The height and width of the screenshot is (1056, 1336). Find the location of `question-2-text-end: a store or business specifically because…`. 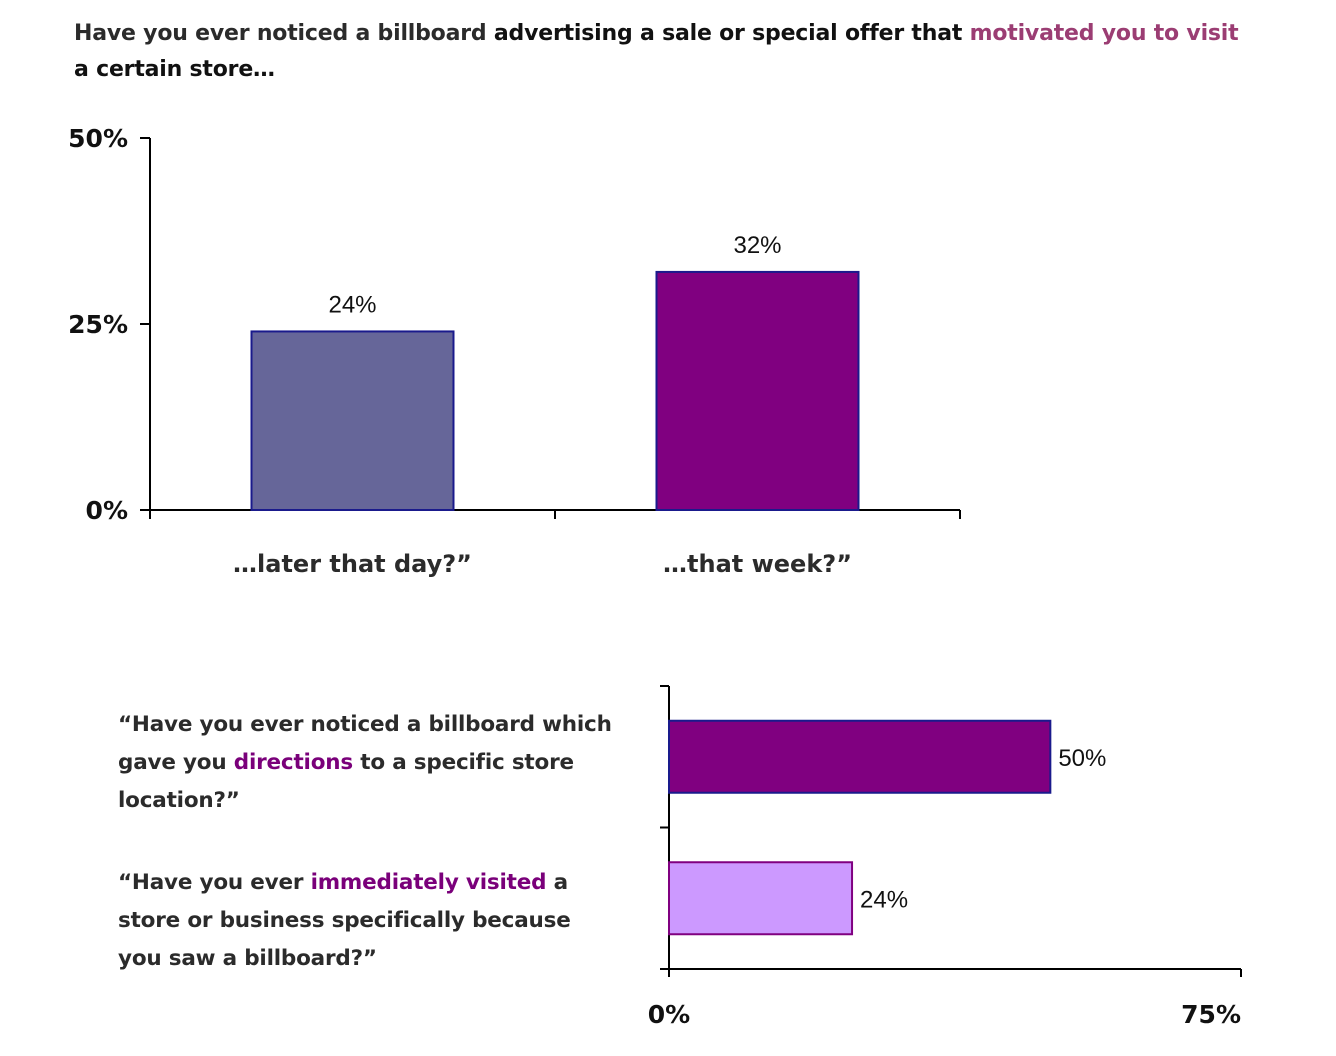

question-2-text-end: a store or business specifically because… is located at coordinates (344, 920).